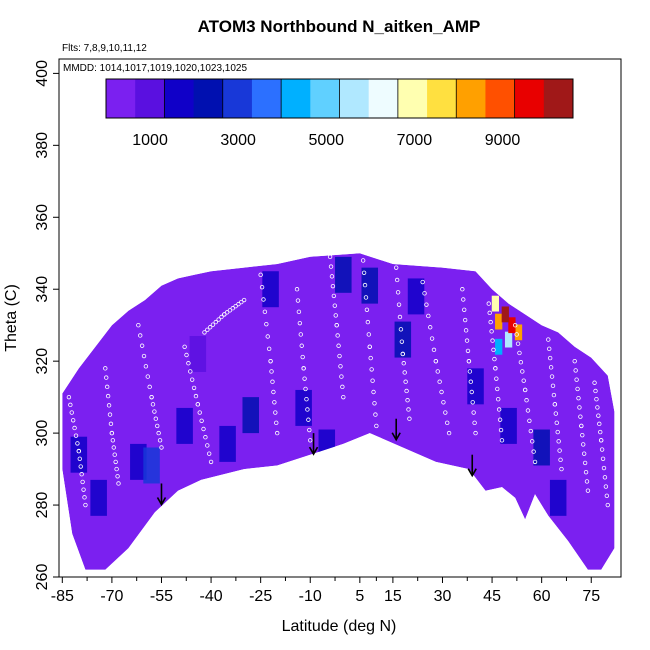 This screenshot has width=650, height=650. What do you see at coordinates (316, 462) in the screenshot?
I see `arrow-layer` at bounding box center [316, 462].